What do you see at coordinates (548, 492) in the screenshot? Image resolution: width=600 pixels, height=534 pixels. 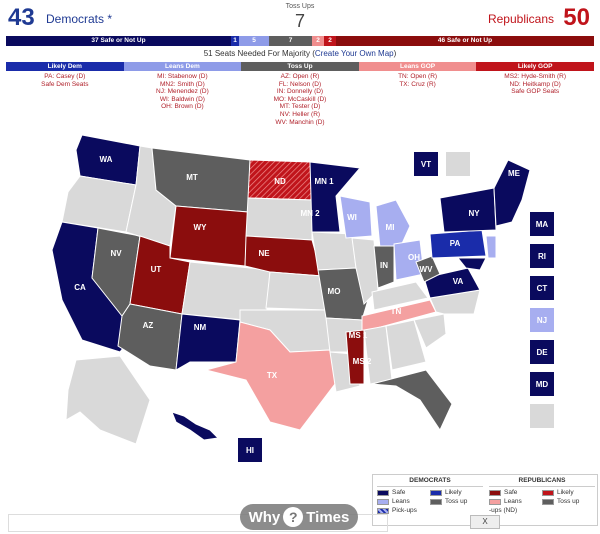 I see `swatch-likely-gop` at bounding box center [548, 492].